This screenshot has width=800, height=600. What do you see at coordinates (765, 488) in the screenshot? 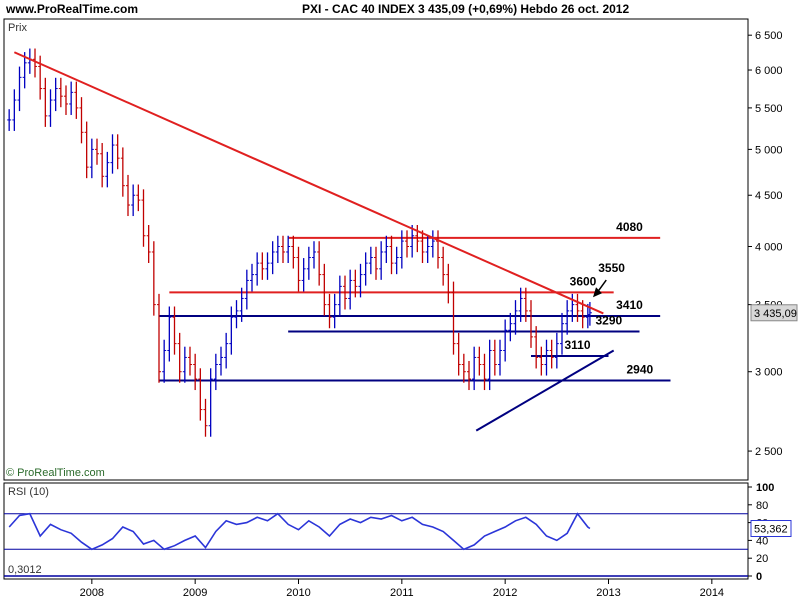
I see `rsi-tick-label: 100` at bounding box center [765, 488].